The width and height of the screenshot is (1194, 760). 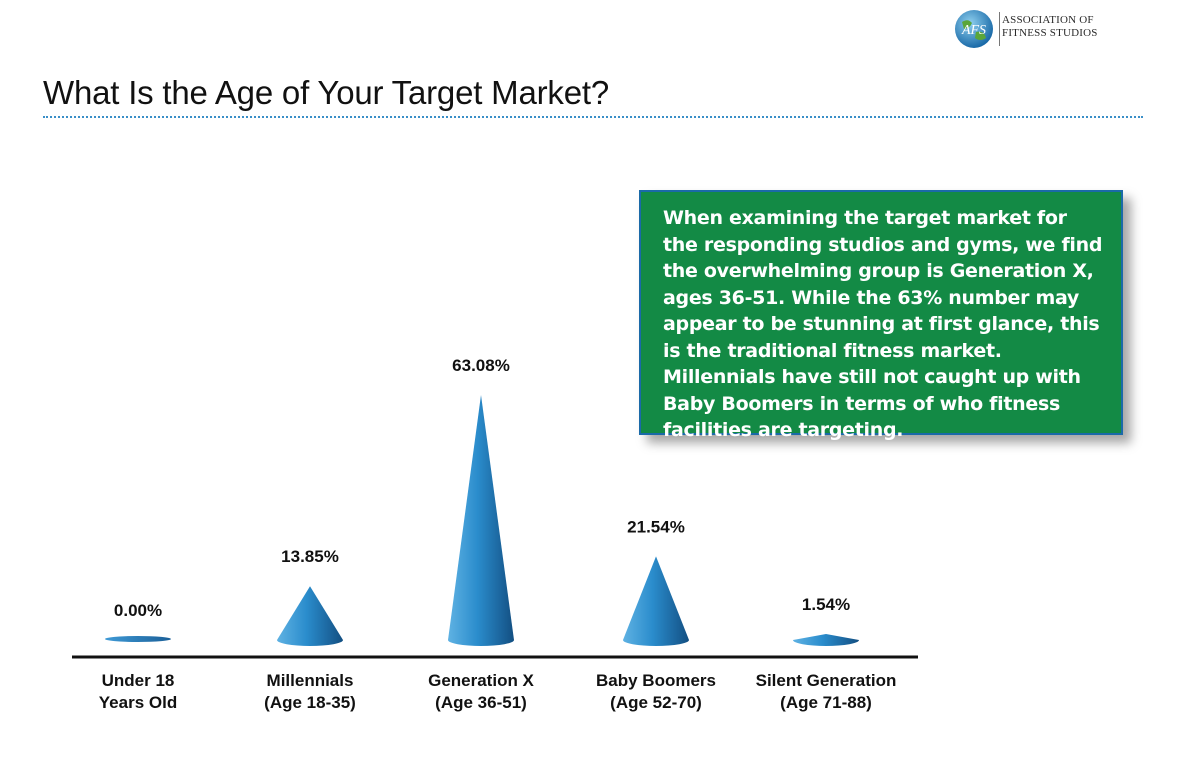 What do you see at coordinates (138, 680) in the screenshot?
I see `x-tick-label: Under 18` at bounding box center [138, 680].